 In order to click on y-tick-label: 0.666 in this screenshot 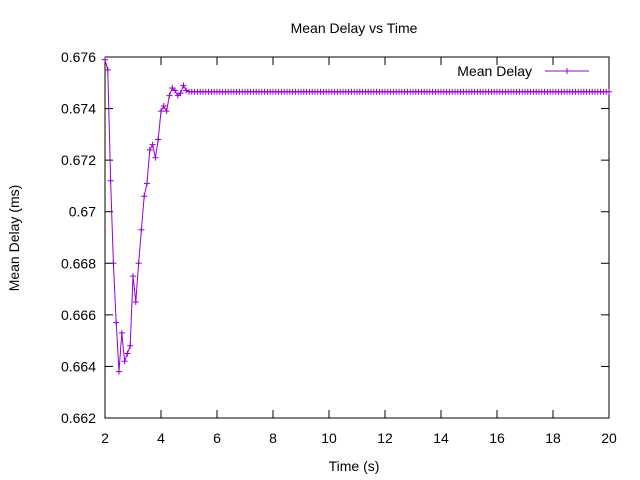, I will do `click(78, 315)`.